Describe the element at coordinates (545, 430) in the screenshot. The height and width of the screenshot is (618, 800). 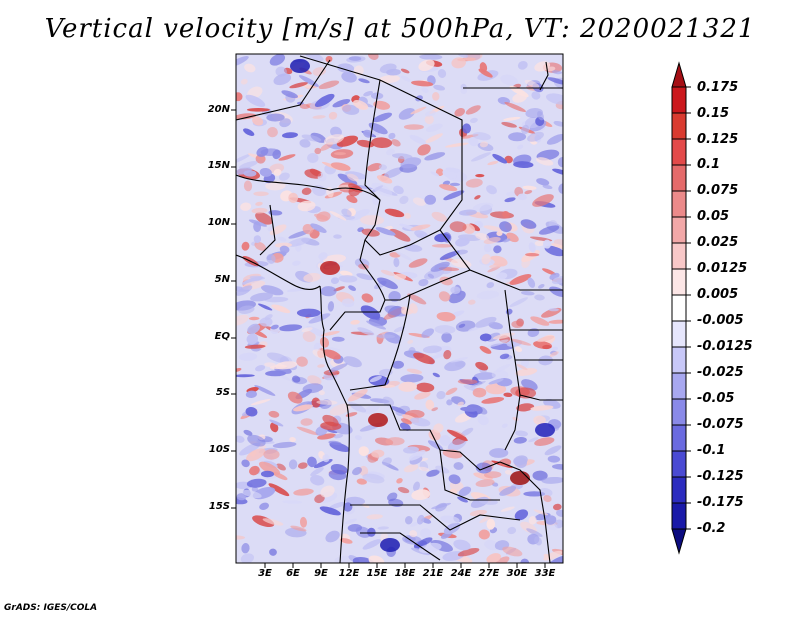
I see `field-core` at that location.